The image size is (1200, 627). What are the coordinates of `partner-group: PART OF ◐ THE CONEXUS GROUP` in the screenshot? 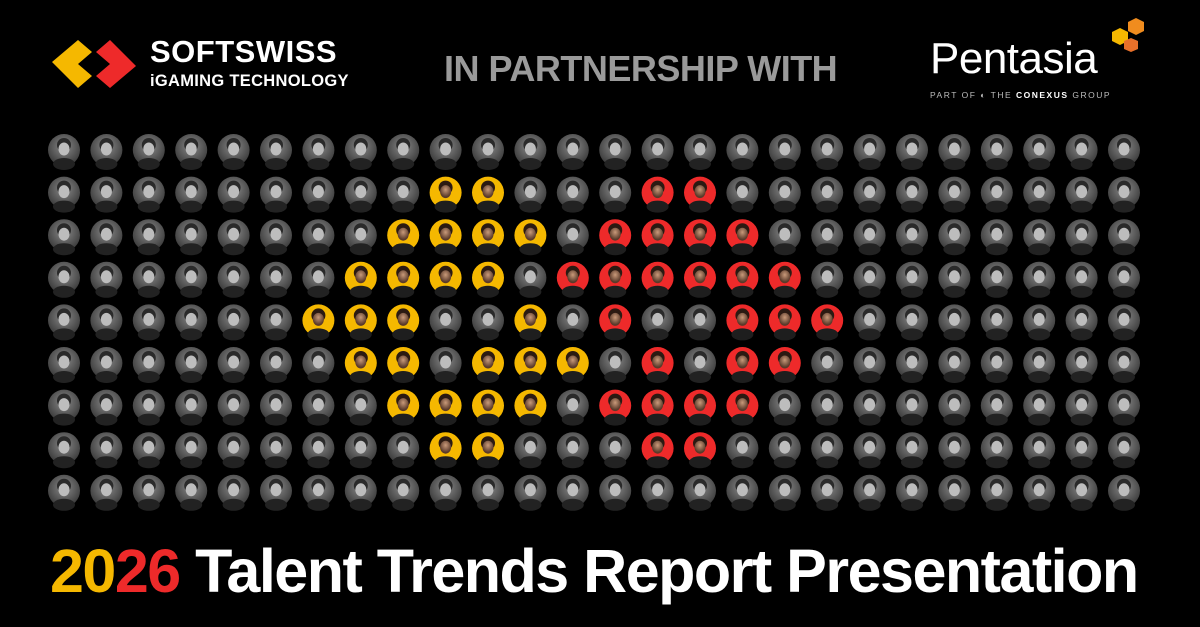 It's located at (1021, 95).